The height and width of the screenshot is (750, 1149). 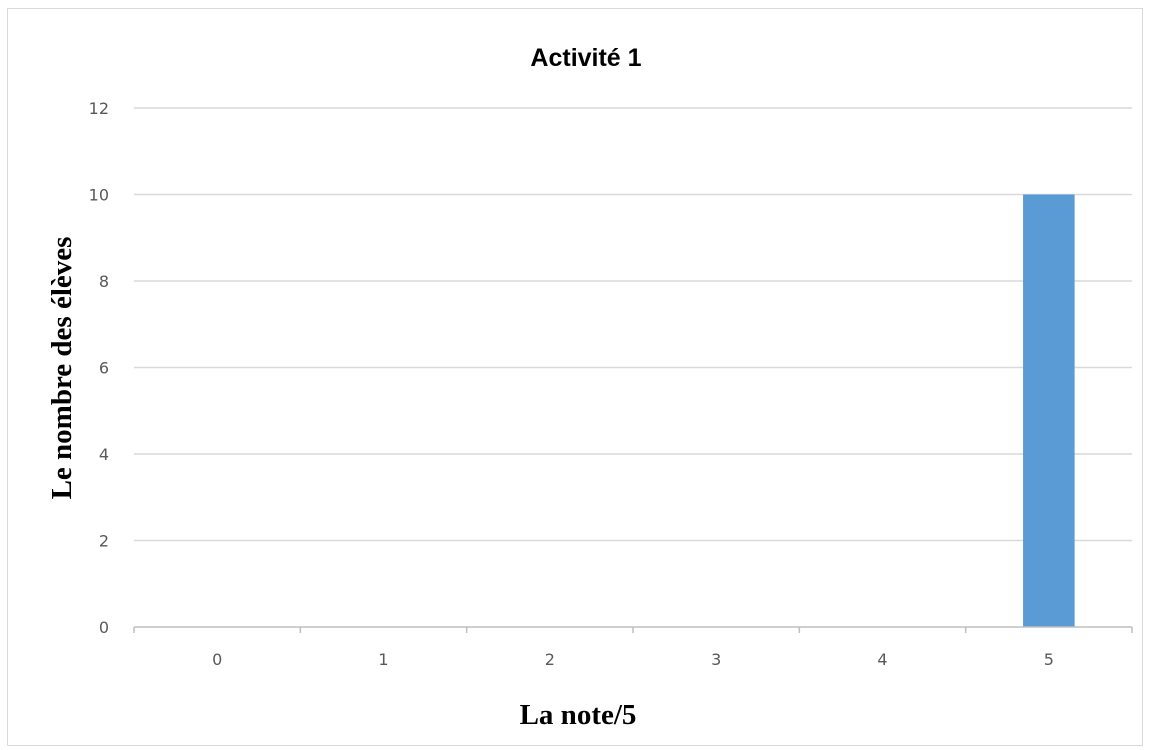 I want to click on x-axis, so click(x=633, y=629).